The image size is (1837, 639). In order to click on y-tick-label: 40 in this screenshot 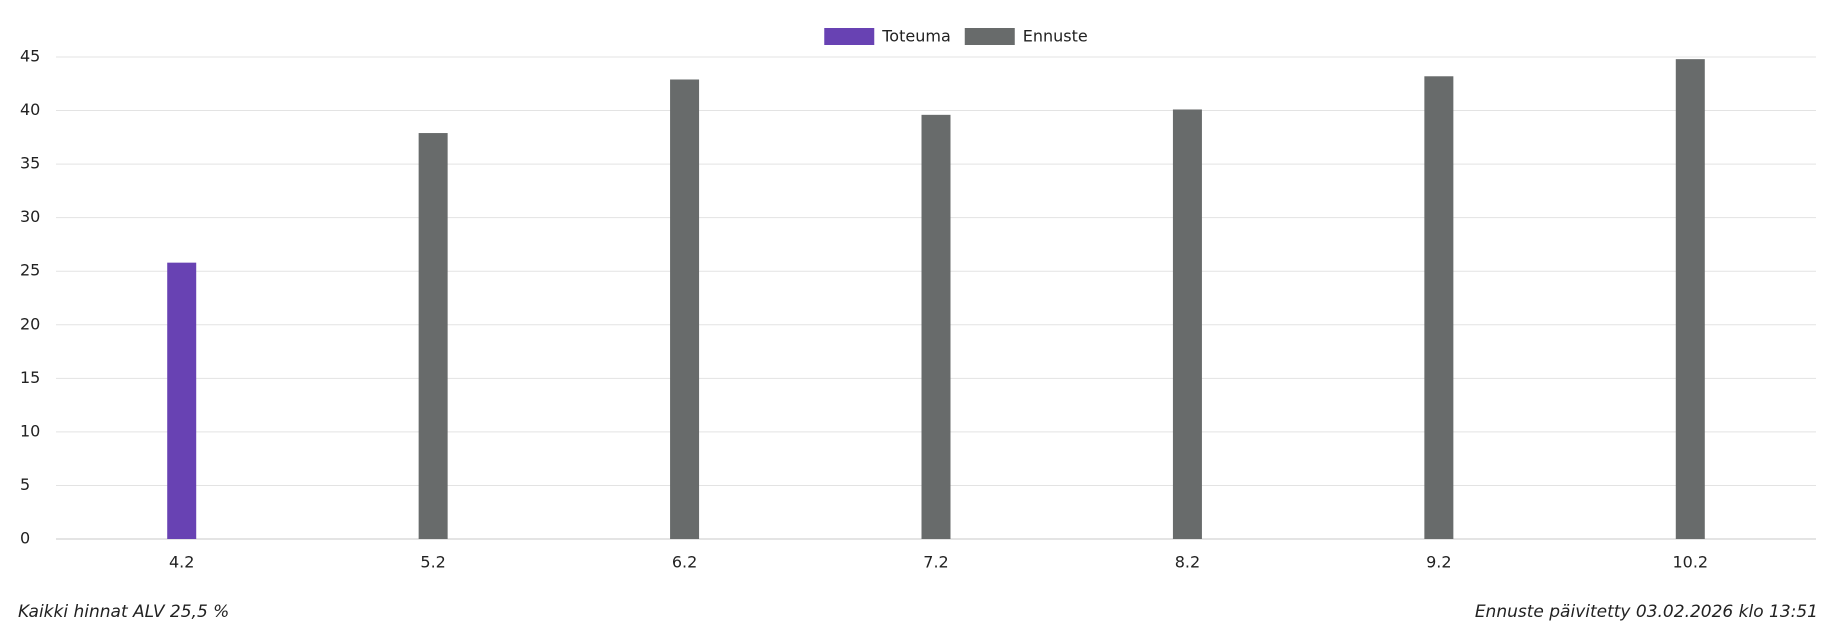, I will do `click(30, 109)`.